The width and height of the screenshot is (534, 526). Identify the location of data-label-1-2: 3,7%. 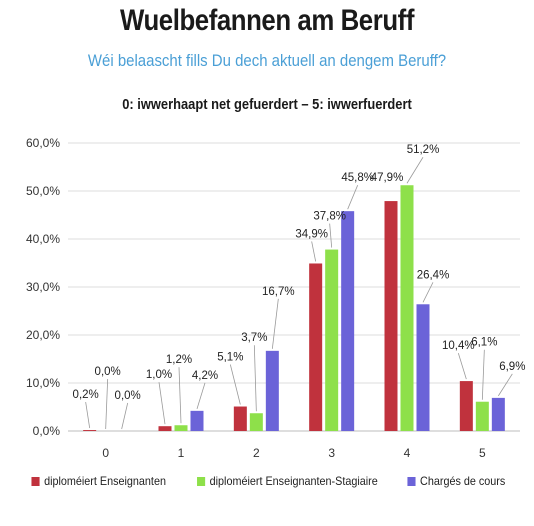
(254, 338).